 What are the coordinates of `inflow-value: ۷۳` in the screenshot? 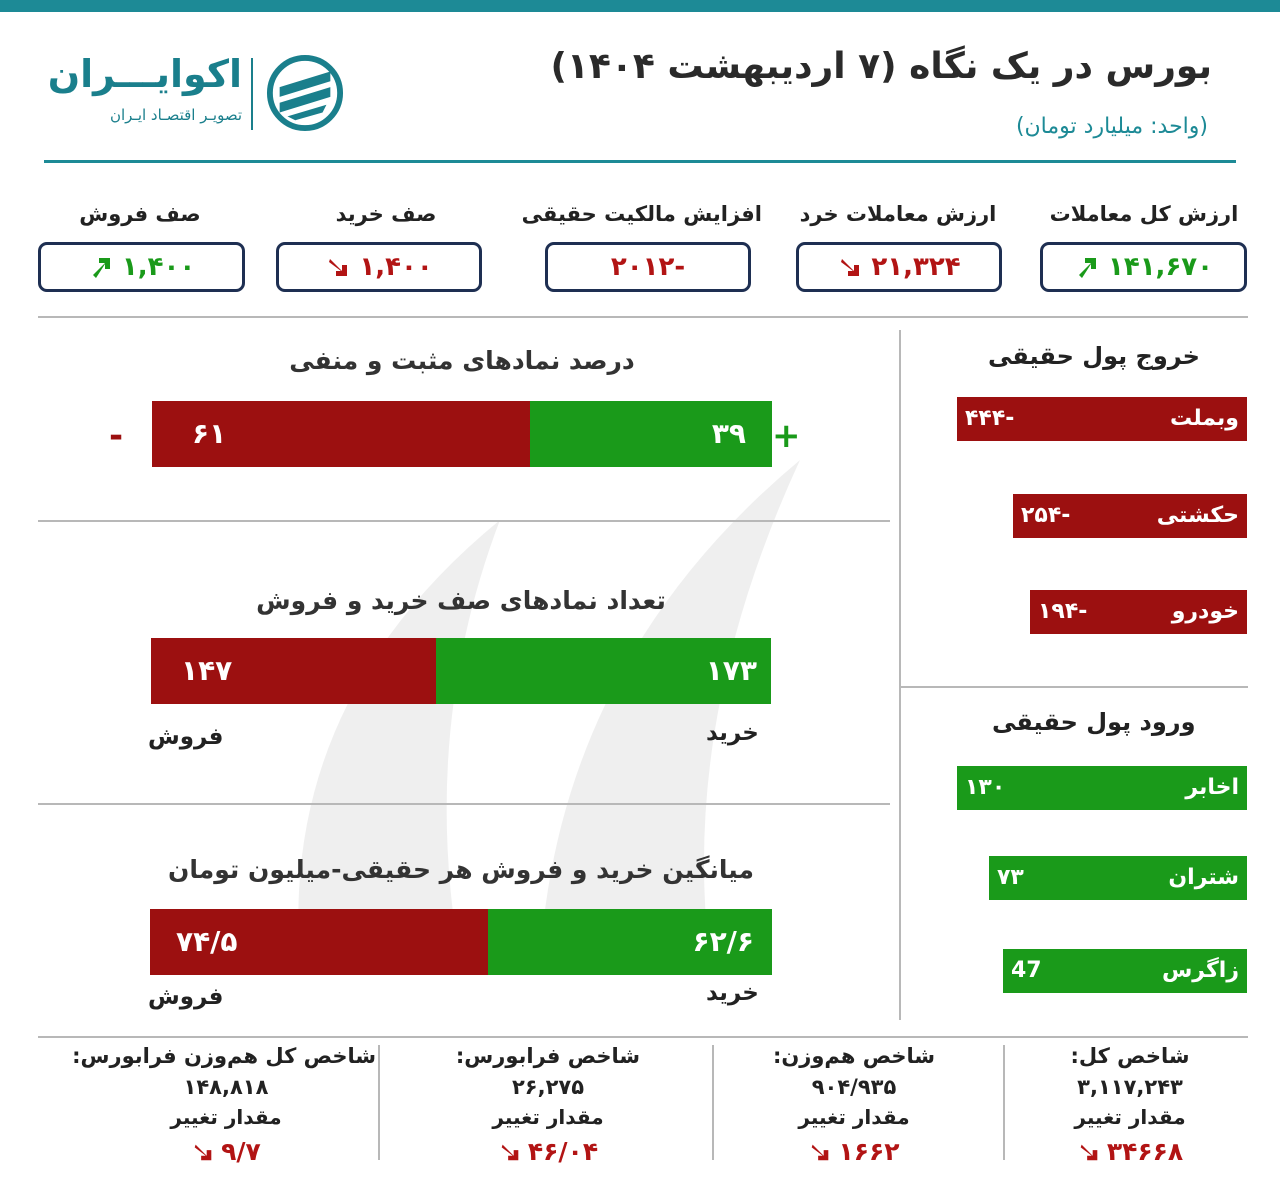 It's located at (1010, 877).